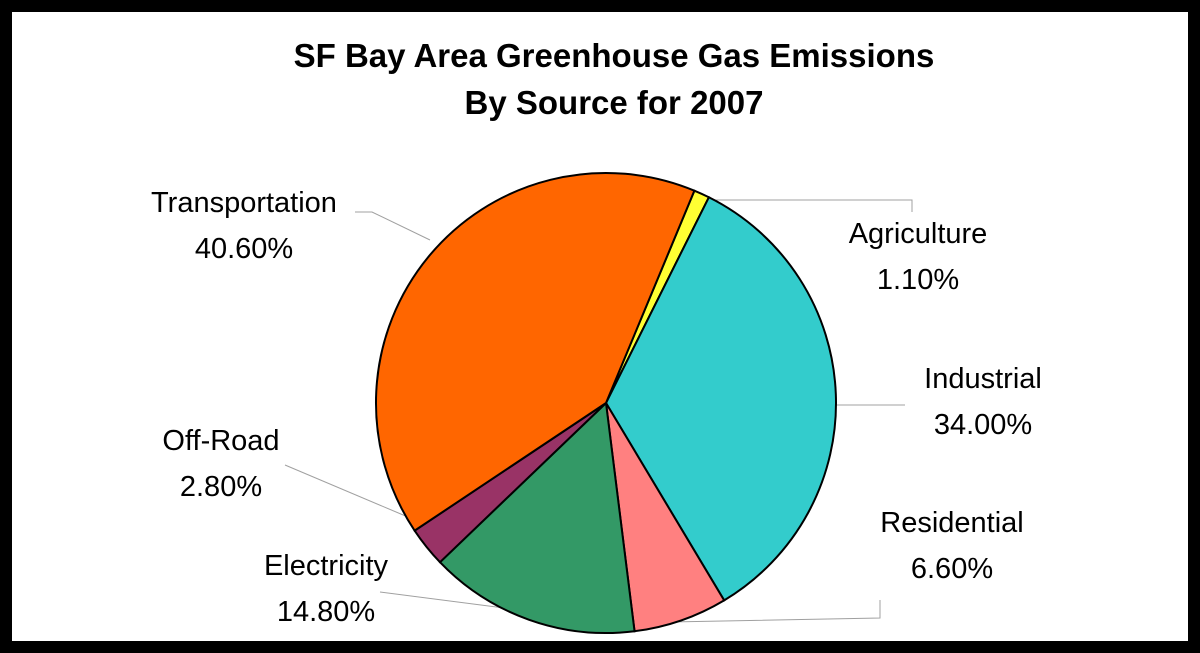 The height and width of the screenshot is (653, 1200). Describe the element at coordinates (983, 379) in the screenshot. I see `label-industrial: Industrial` at that location.